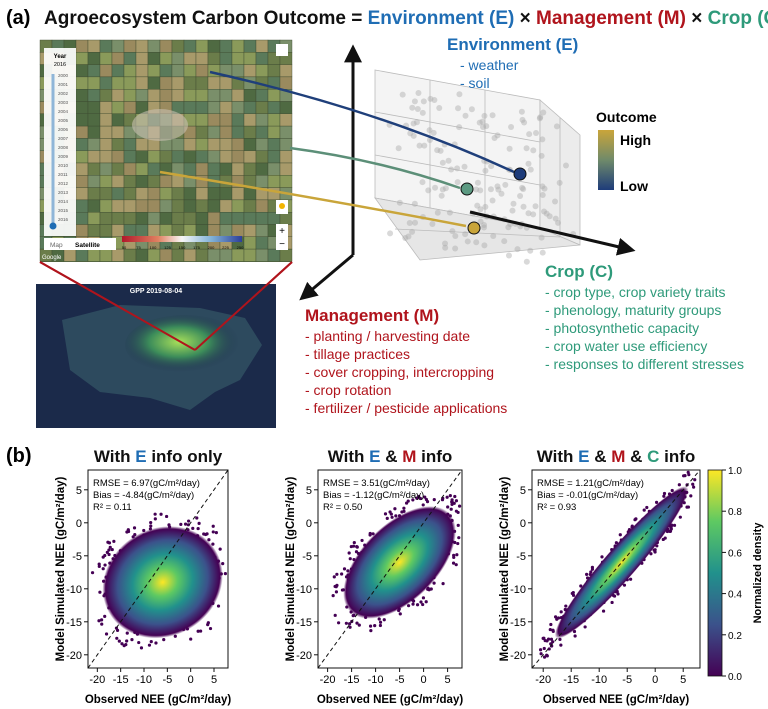 The image size is (768, 709). Describe the element at coordinates (63, 201) in the screenshot. I see `year-option: 2014` at that location.